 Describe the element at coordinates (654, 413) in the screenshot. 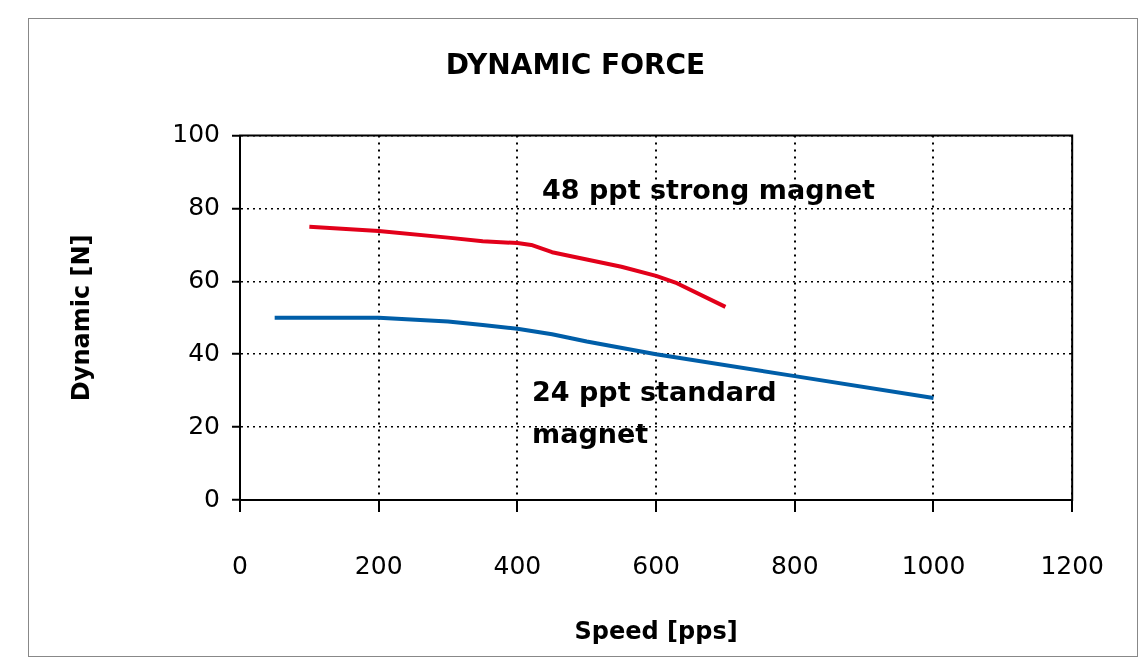

I see `series-label: 24 ppt standard magnet` at that location.